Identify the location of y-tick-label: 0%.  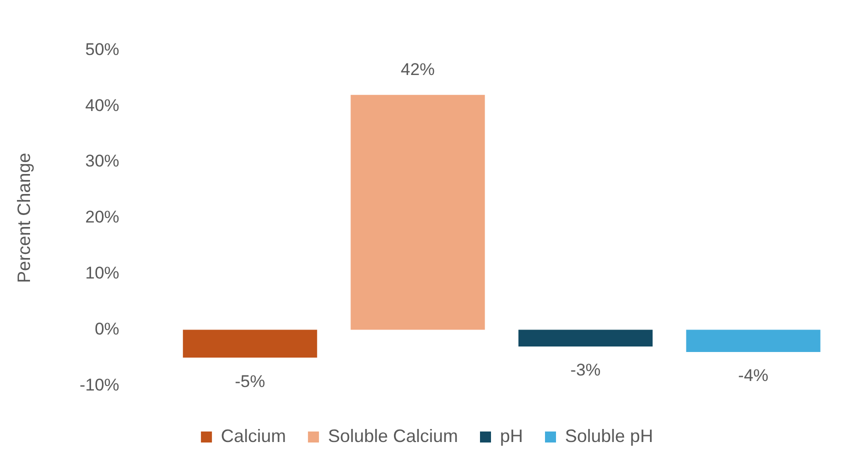
(107, 328).